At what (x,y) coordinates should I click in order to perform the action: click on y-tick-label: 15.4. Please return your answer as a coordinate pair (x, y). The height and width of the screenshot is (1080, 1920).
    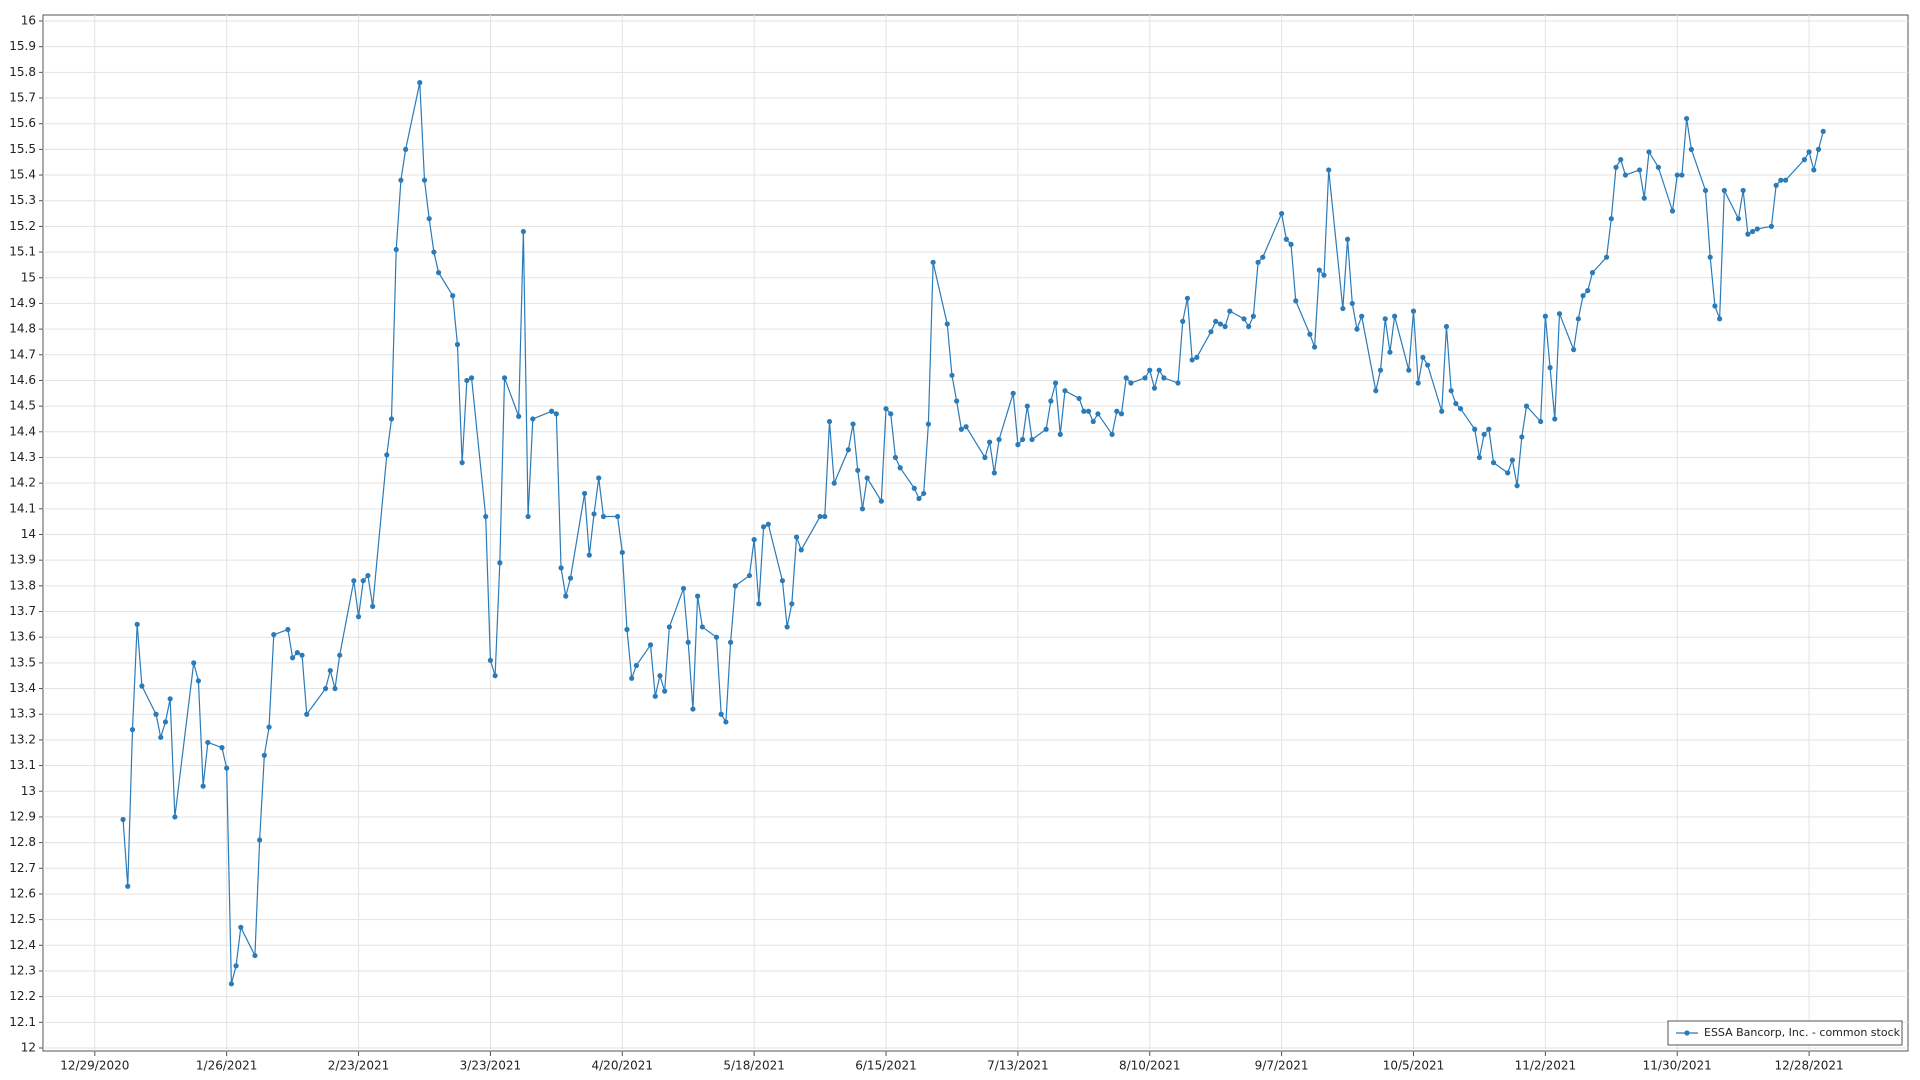
    Looking at the image, I should click on (22, 175).